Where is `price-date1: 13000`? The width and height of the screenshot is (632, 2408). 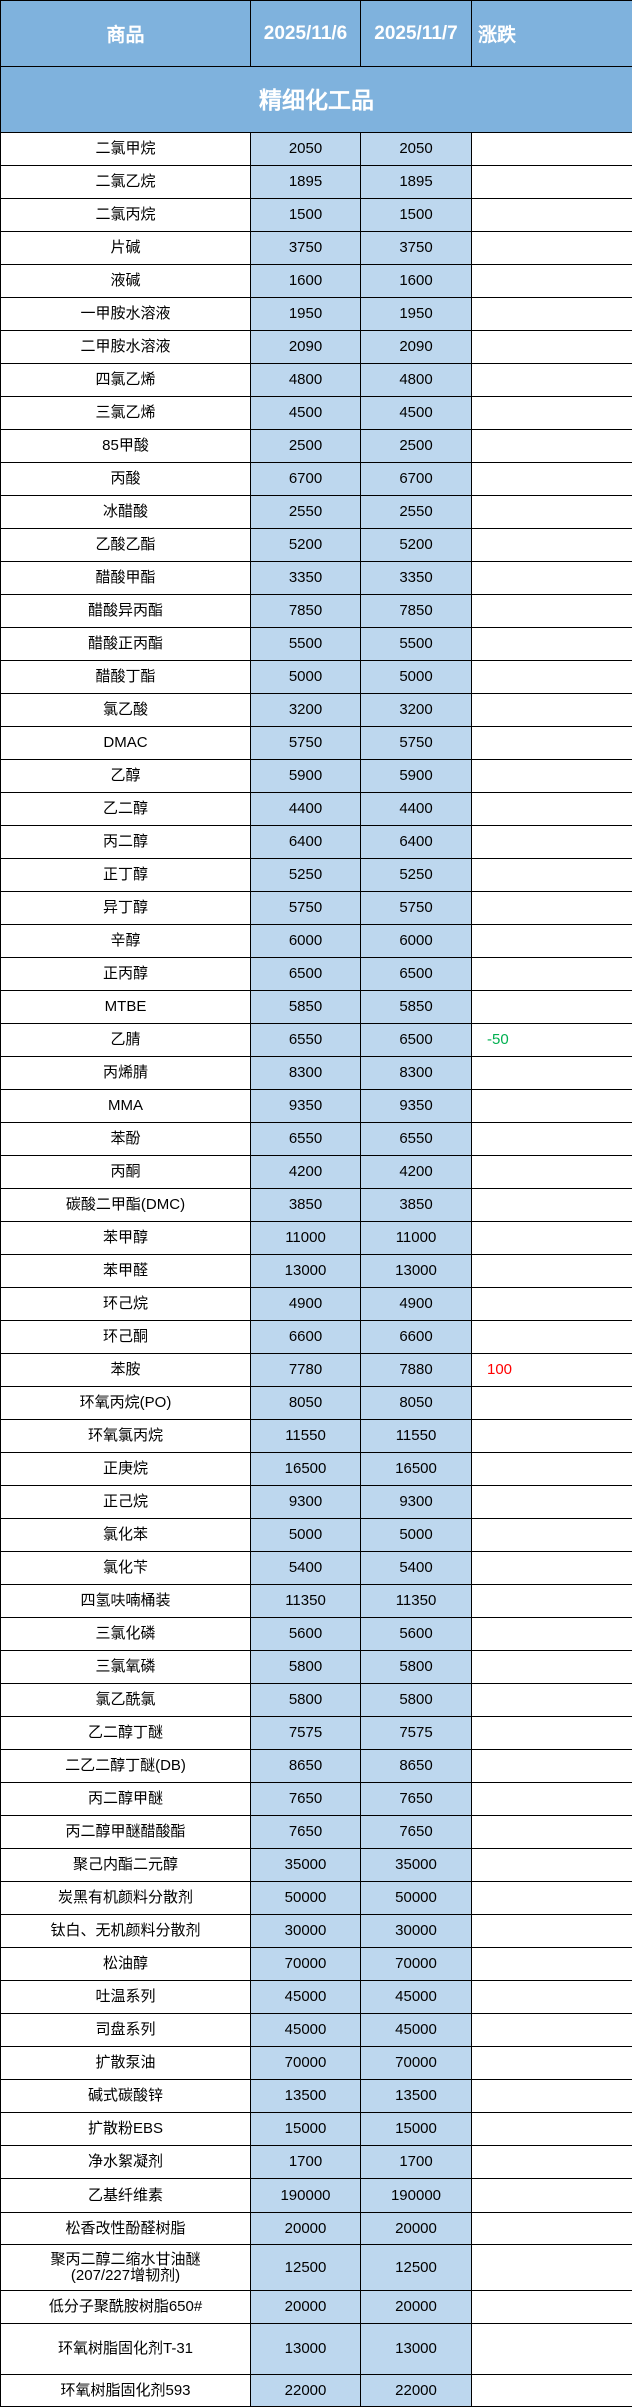
price-date1: 13000 is located at coordinates (305, 2349).